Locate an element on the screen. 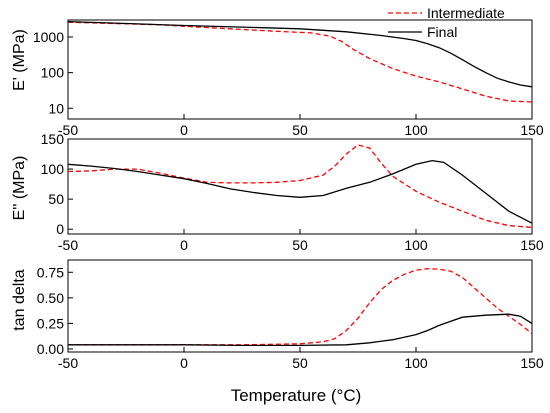 The width and height of the screenshot is (550, 413). storage-ylabel: E' (MPa) is located at coordinates (19, 60).